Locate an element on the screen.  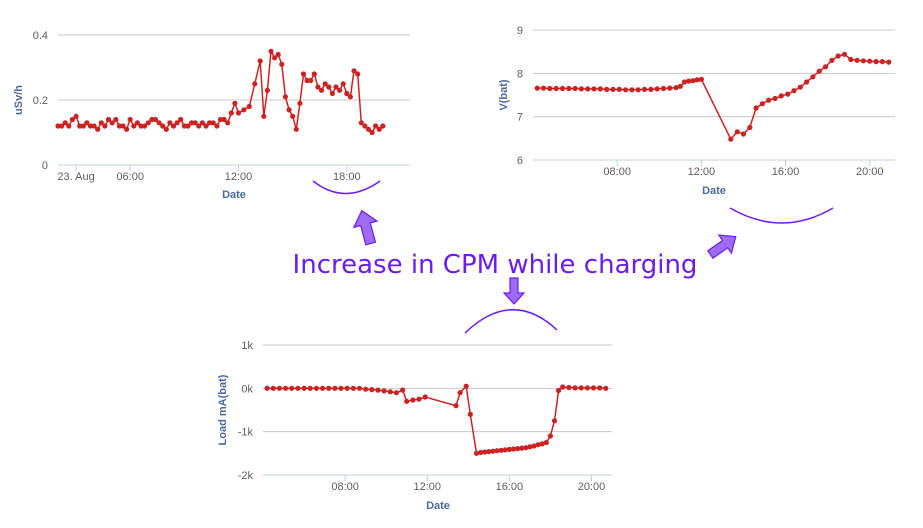
annotation-arc-voltage is located at coordinates (781, 215).